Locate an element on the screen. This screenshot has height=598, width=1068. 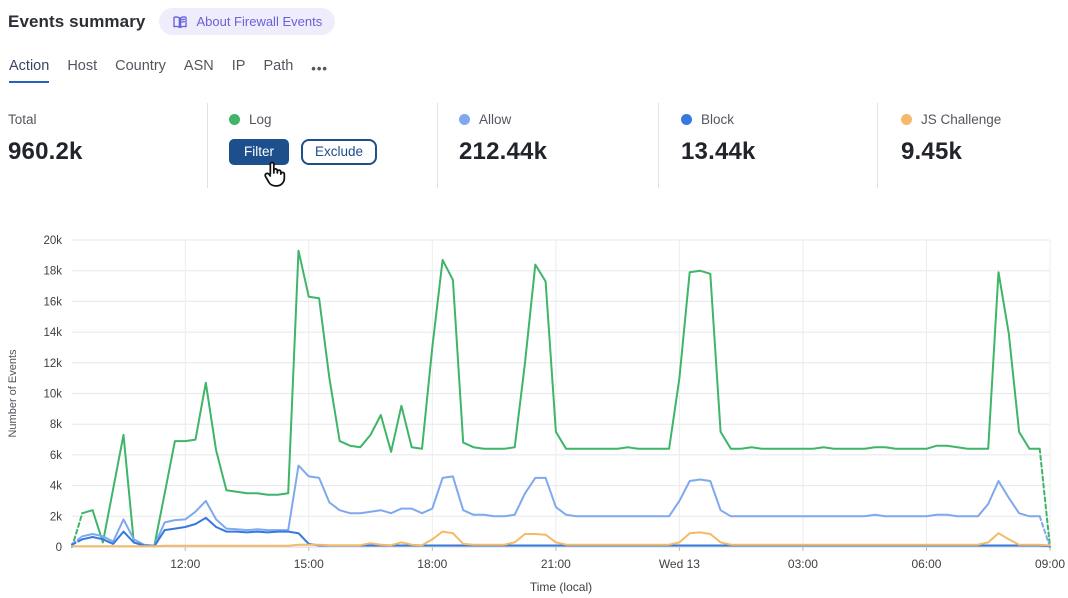
stat-log: Log Filter Exclude is located at coordinates (322, 145).